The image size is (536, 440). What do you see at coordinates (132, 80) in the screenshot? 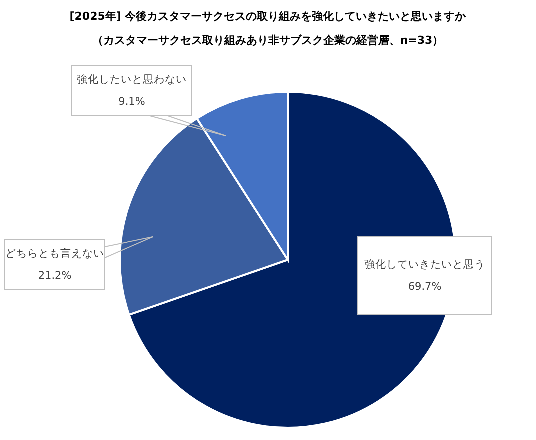
I see `slice-label: 強化したいと思わない` at bounding box center [132, 80].